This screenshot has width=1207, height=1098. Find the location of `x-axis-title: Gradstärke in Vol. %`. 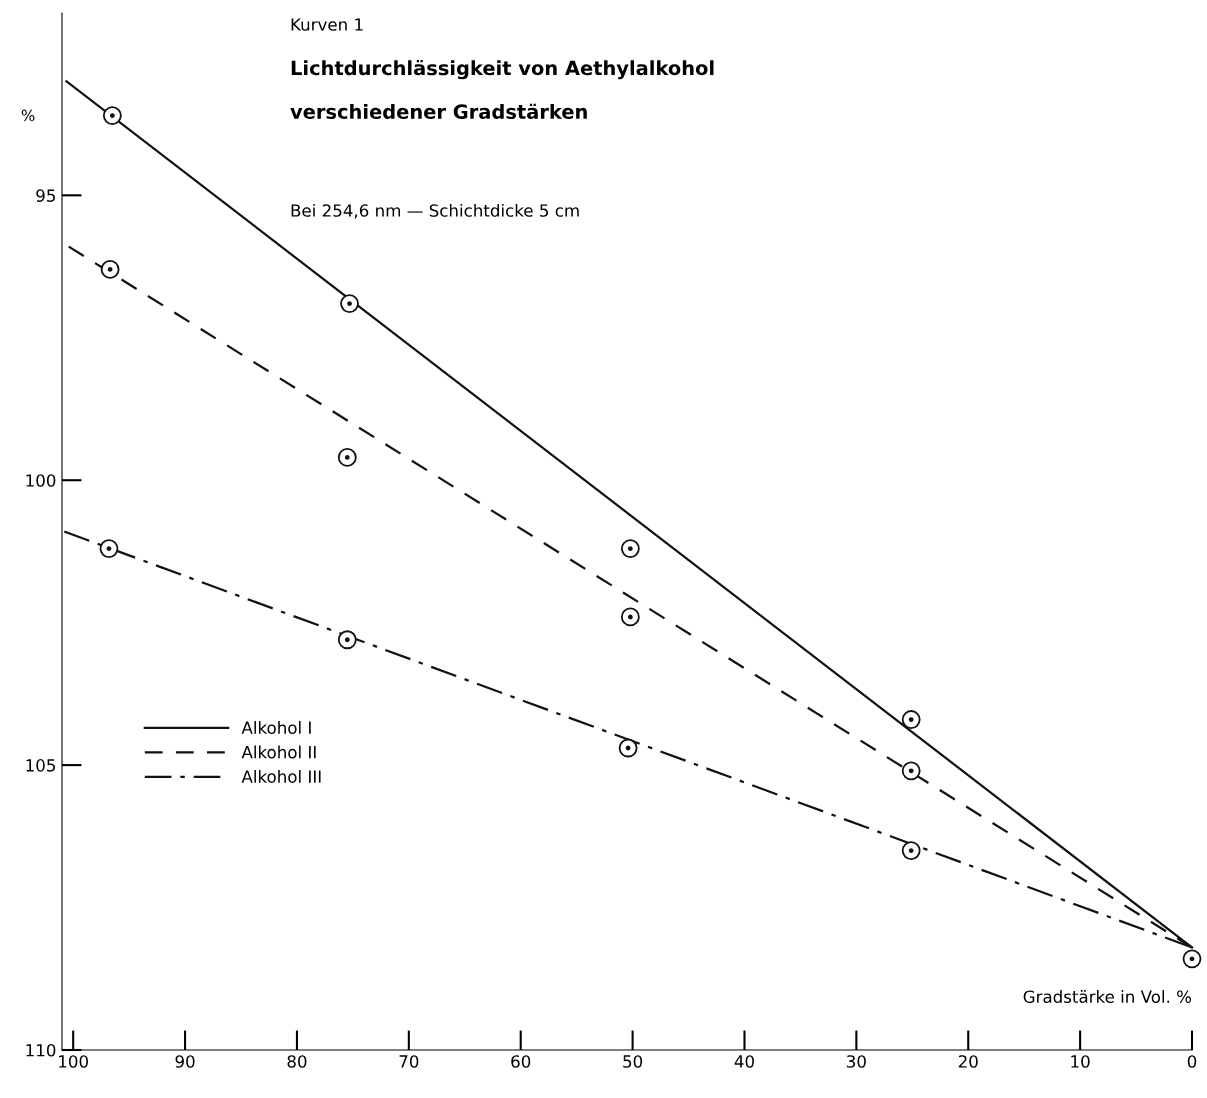

x-axis-title: Gradstärke in Vol. % is located at coordinates (1107, 996).